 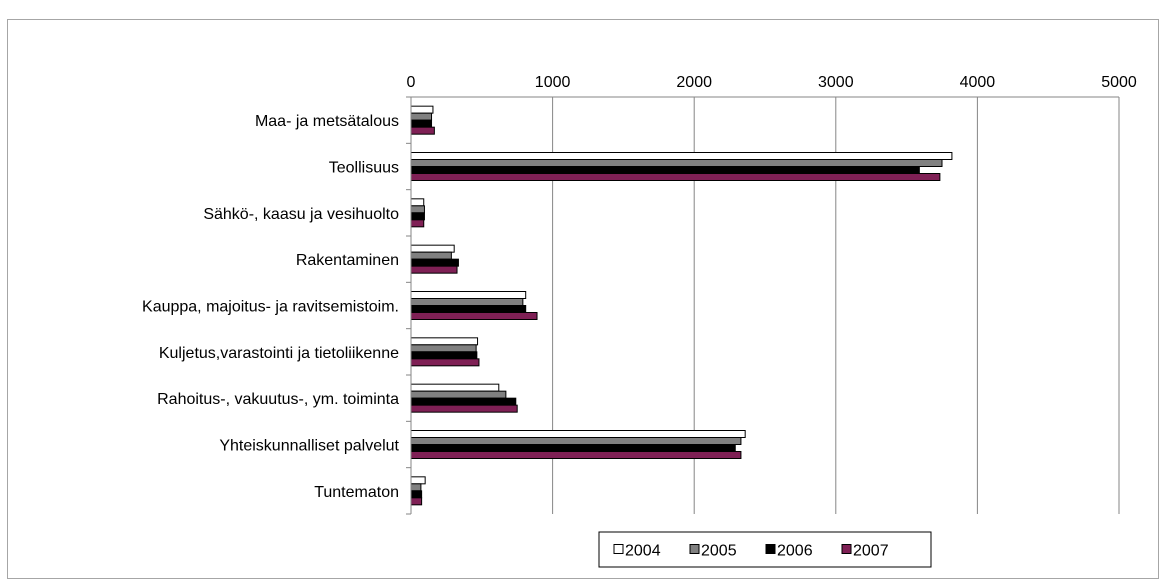 What do you see at coordinates (279, 353) in the screenshot?
I see `category-label: Kuljetus,varastointi ja tietoliikenne` at bounding box center [279, 353].